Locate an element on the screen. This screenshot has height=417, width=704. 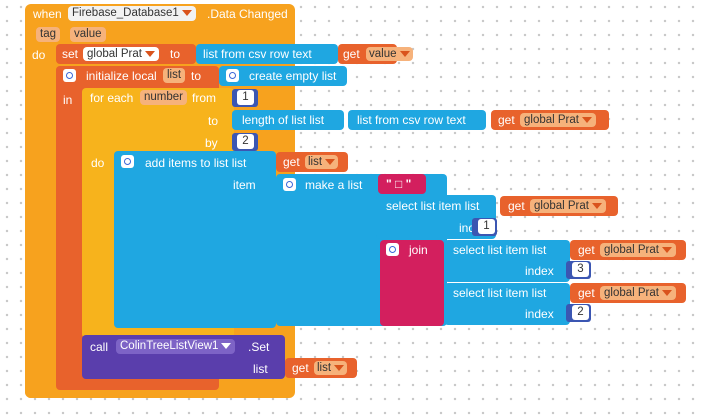
set-var-label: global Prat is located at coordinates (114, 54).